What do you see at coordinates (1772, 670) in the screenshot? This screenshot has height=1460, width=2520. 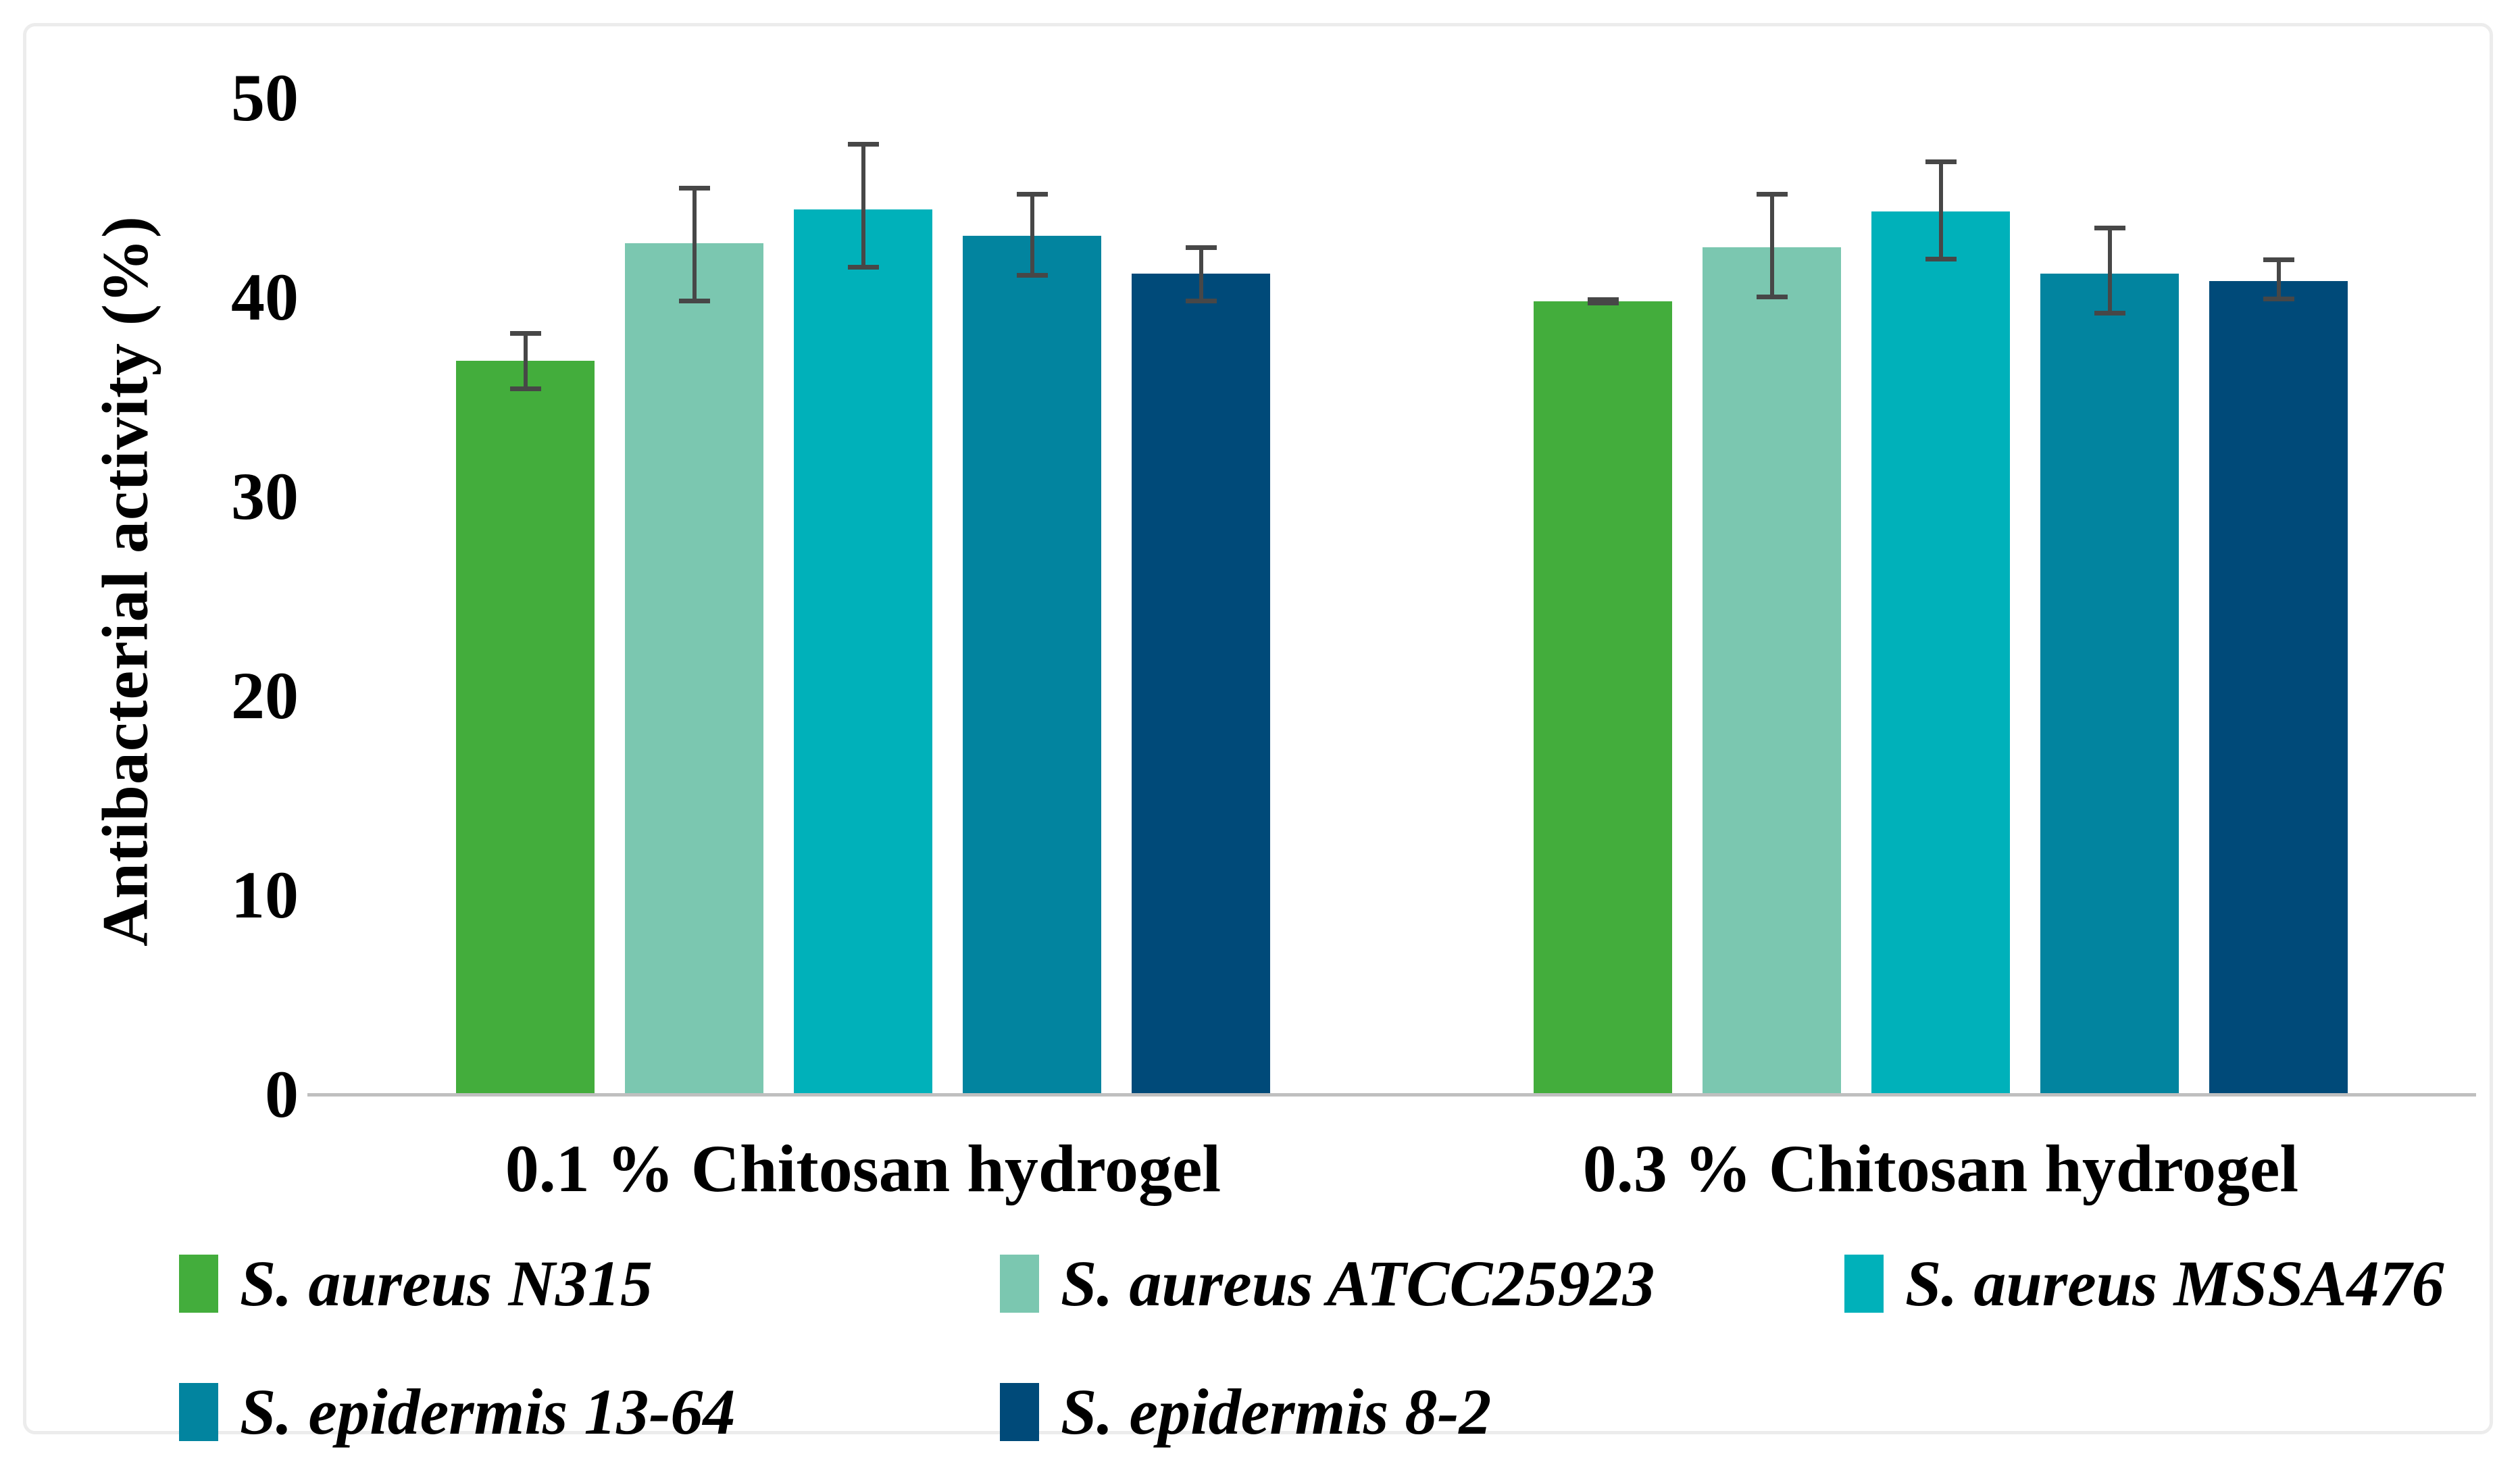 I see `bar-0.3-series-2` at bounding box center [1772, 670].